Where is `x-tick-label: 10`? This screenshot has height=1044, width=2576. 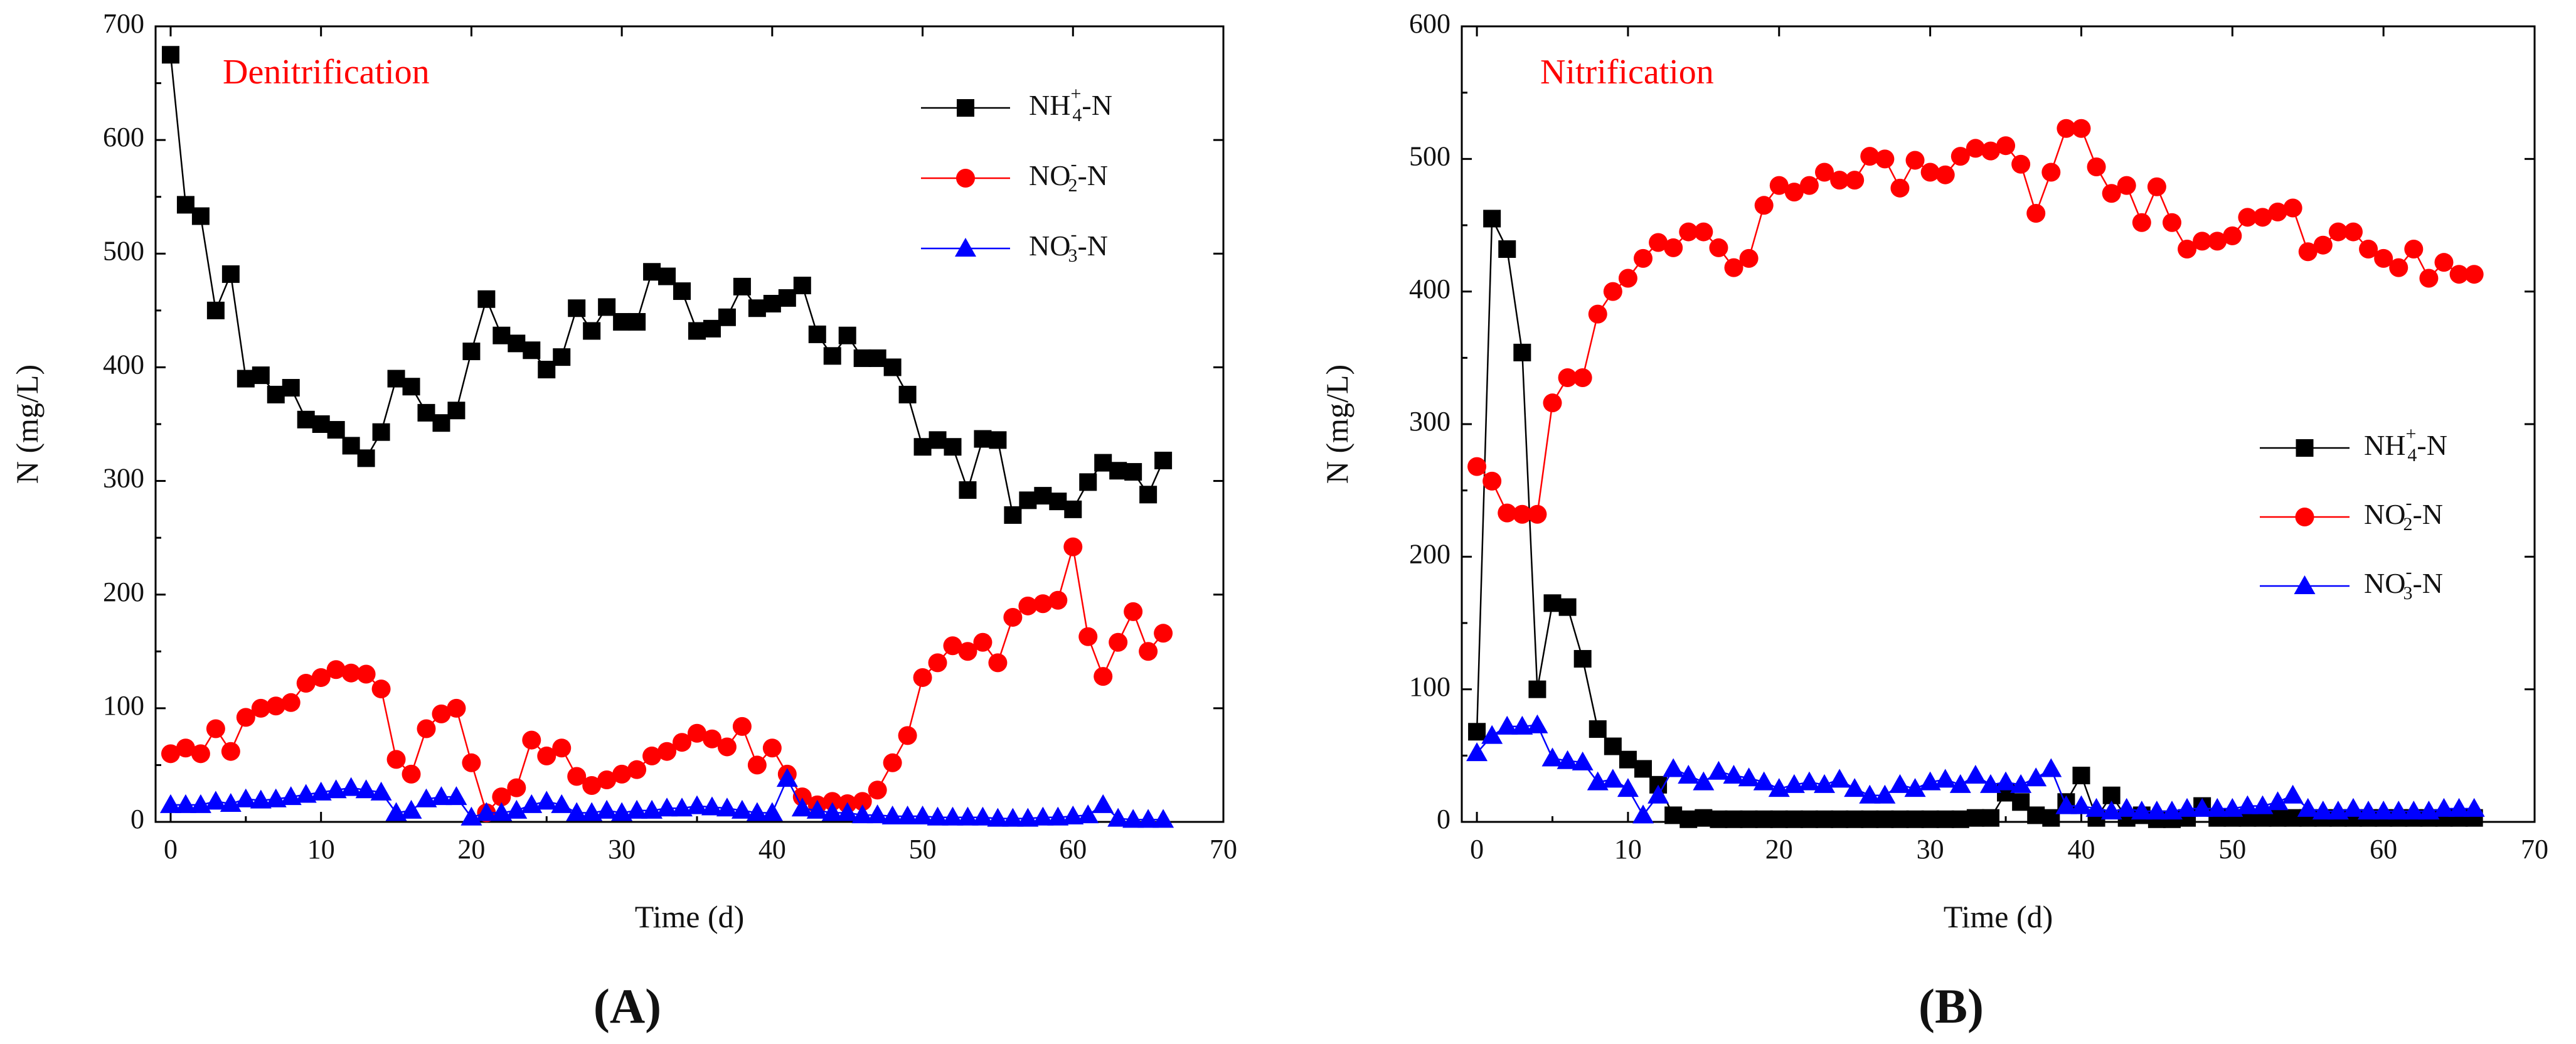 x-tick-label: 10 is located at coordinates (1628, 849).